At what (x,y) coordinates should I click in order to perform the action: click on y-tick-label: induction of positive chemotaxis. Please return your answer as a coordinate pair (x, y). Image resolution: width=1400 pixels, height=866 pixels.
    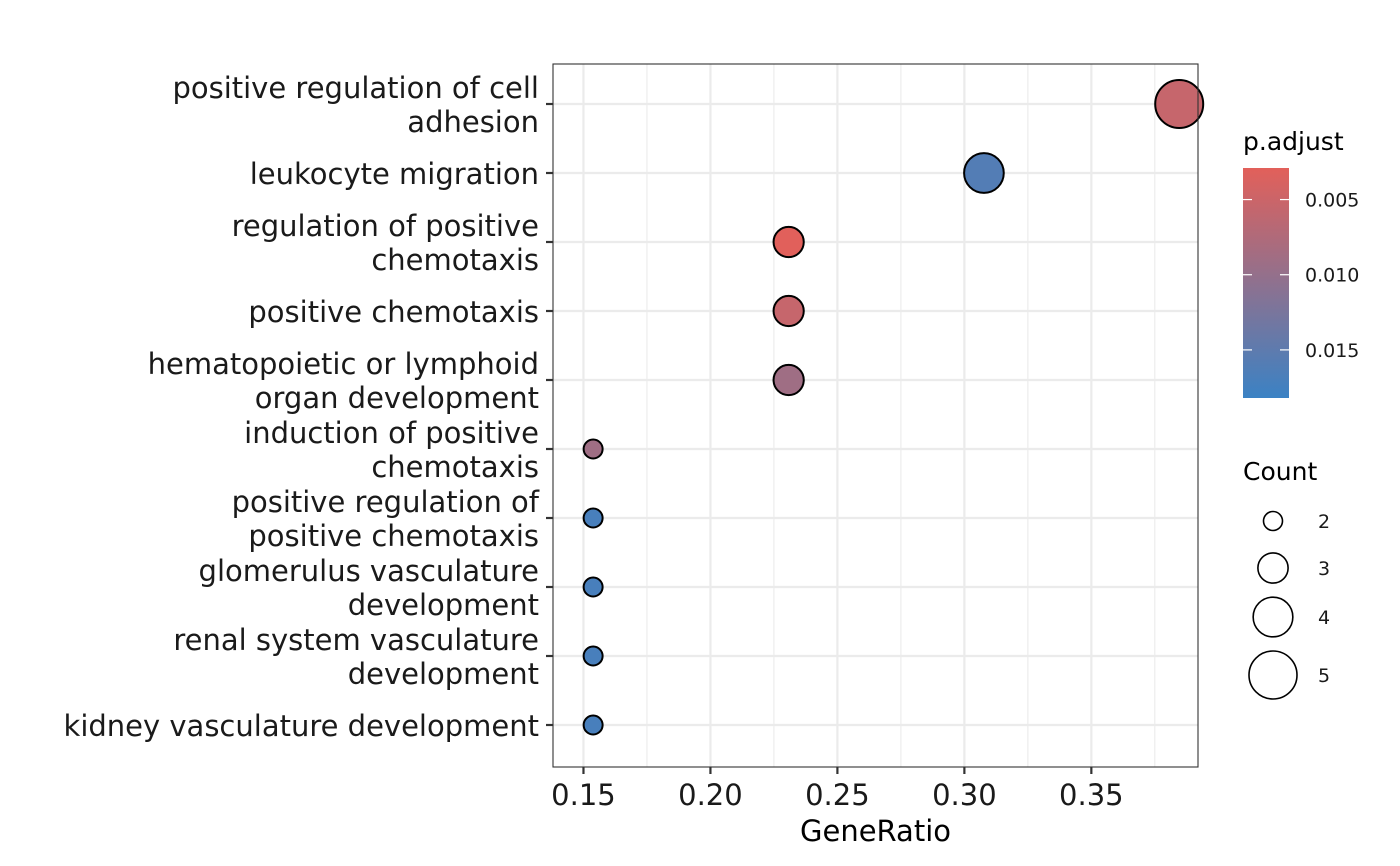
    Looking at the image, I should click on (391, 450).